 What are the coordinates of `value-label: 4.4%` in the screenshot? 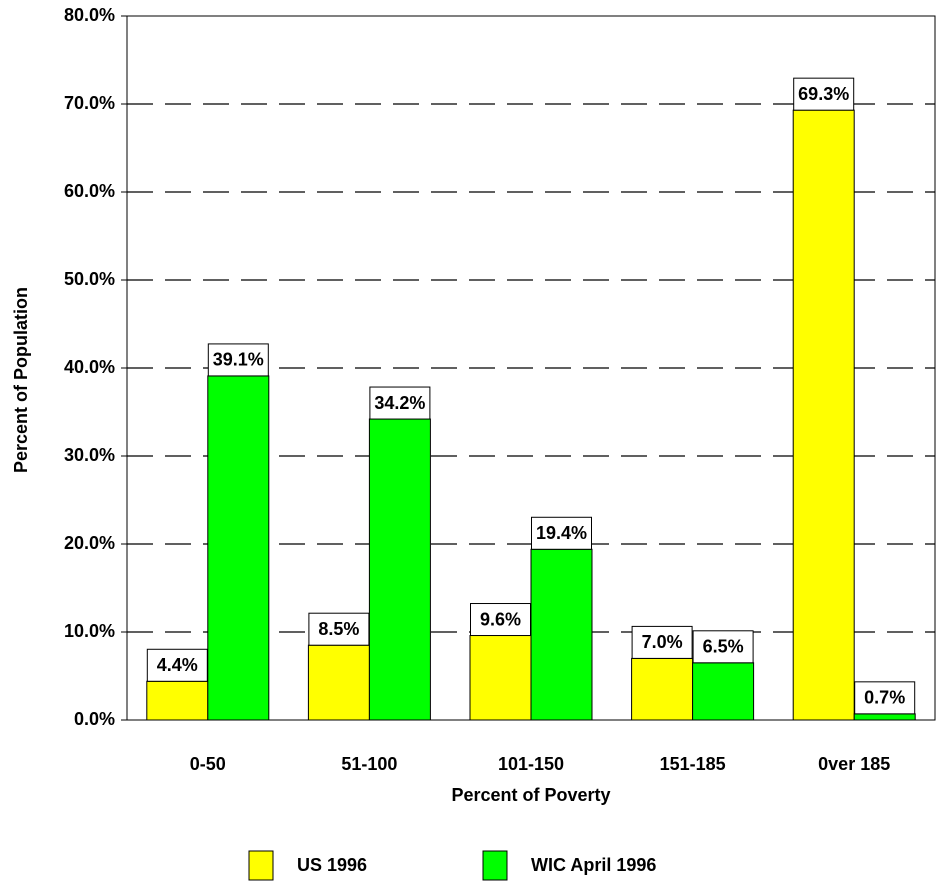 It's located at (177, 665).